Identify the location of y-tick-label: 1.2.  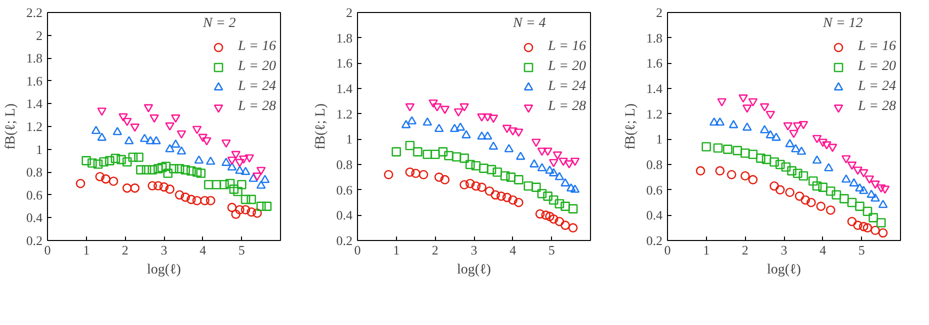
(34, 126).